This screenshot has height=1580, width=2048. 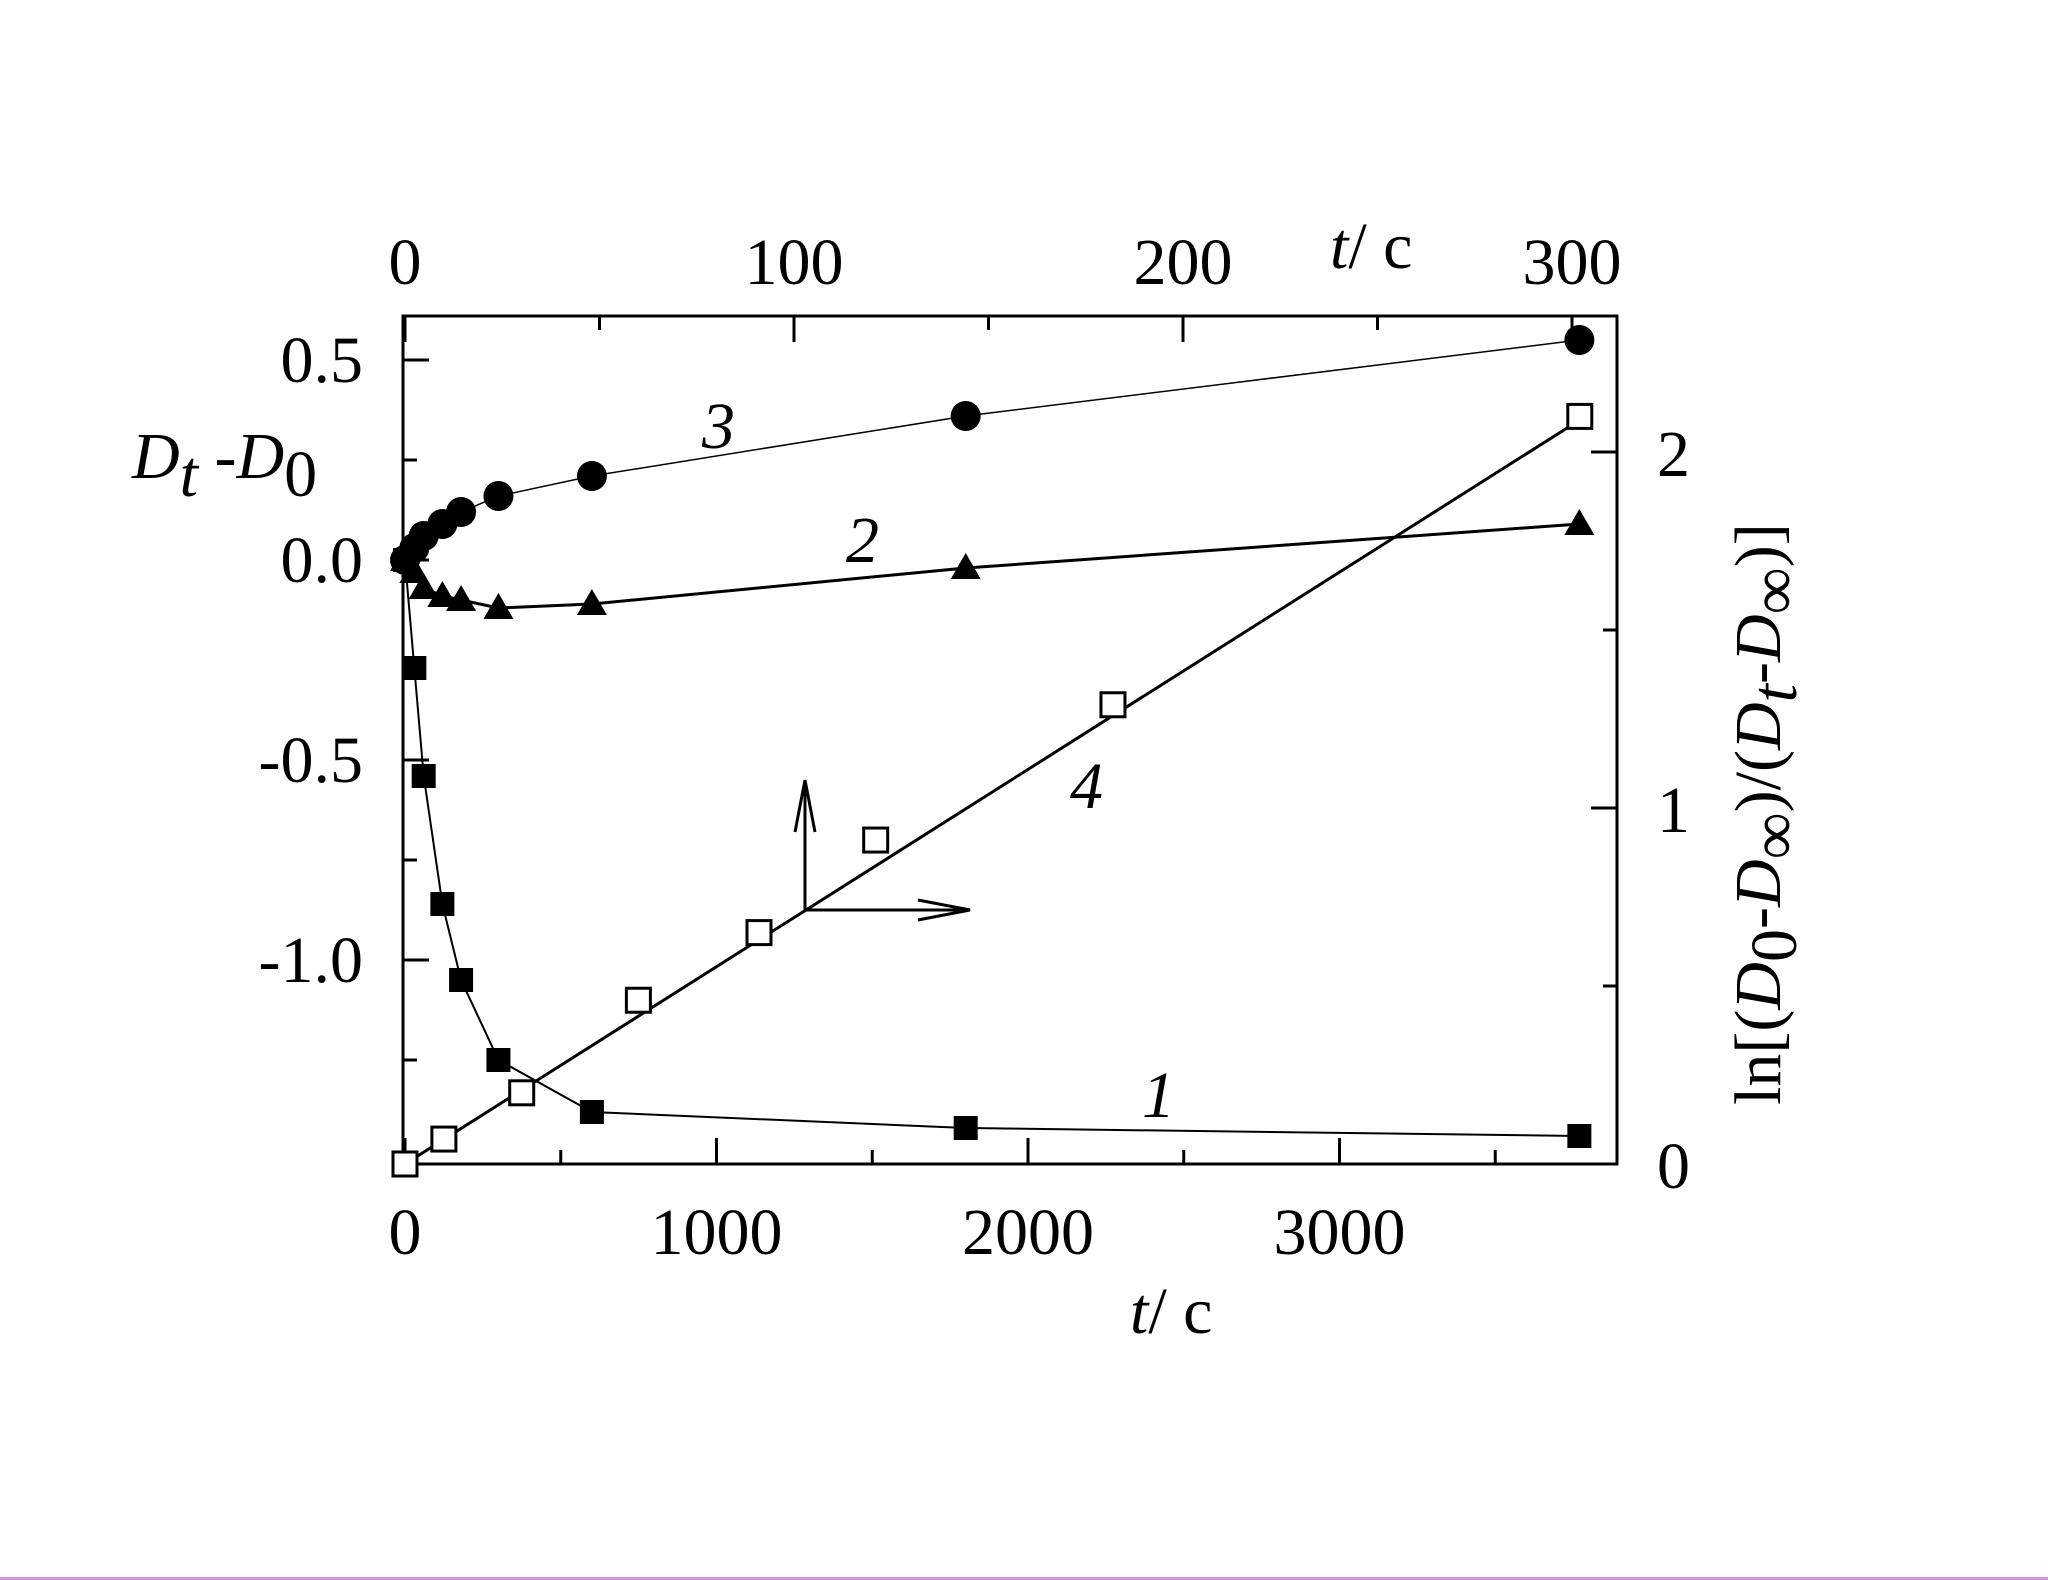 What do you see at coordinates (300, 474) in the screenshot?
I see `y-left-title-sub-0: 0` at bounding box center [300, 474].